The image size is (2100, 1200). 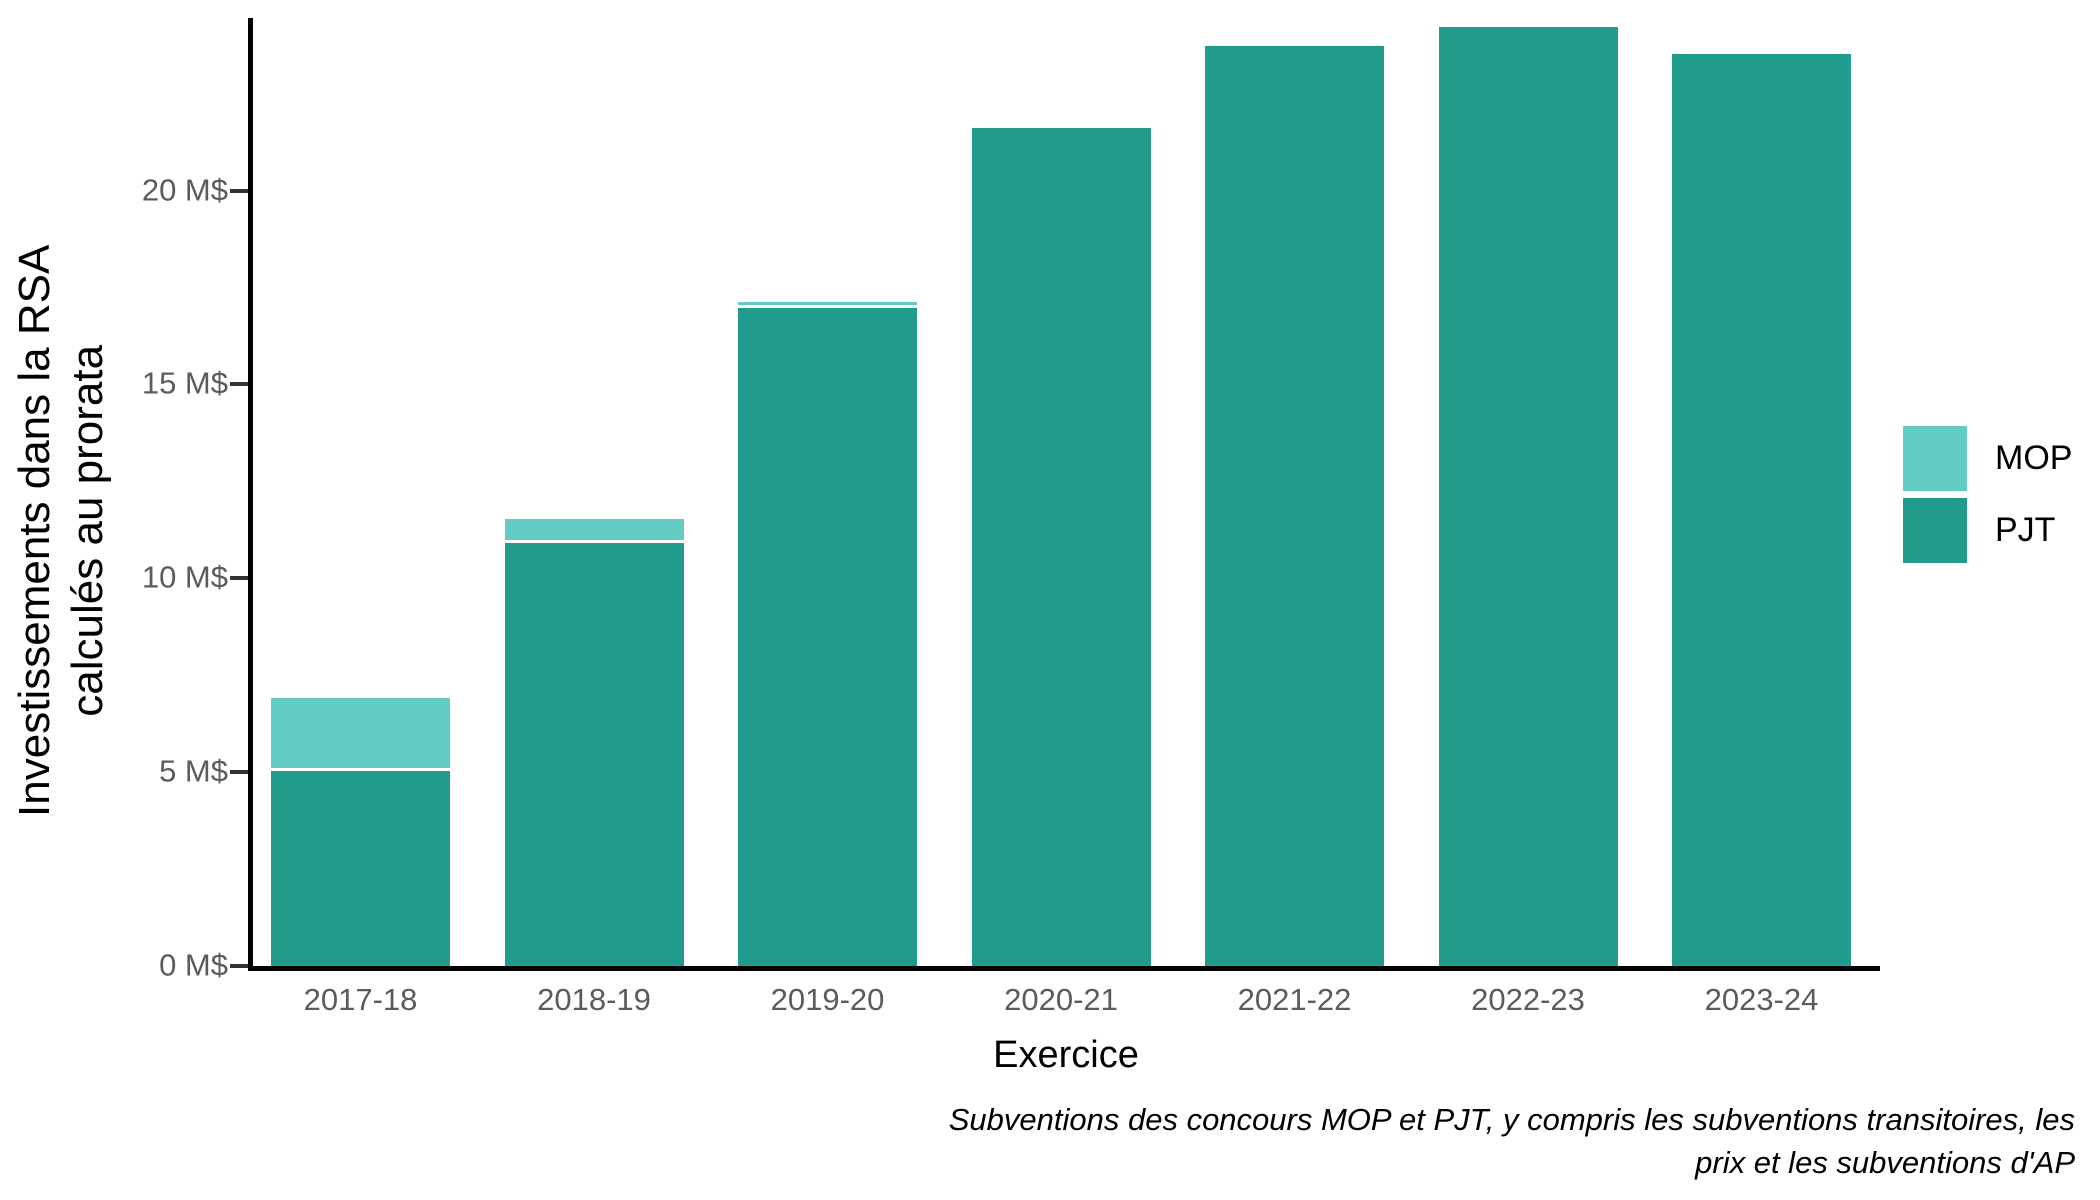 I want to click on x-tick-label-2023-24: 2023-24, so click(x=1761, y=999).